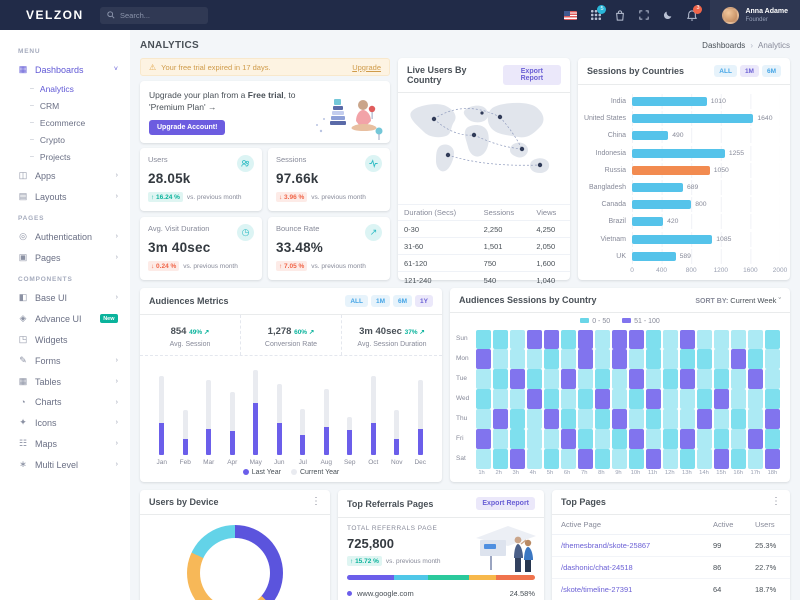  Describe the element at coordinates (441, 592) in the screenshot. I see `referral-row: www.google.com 24.58%` at that location.